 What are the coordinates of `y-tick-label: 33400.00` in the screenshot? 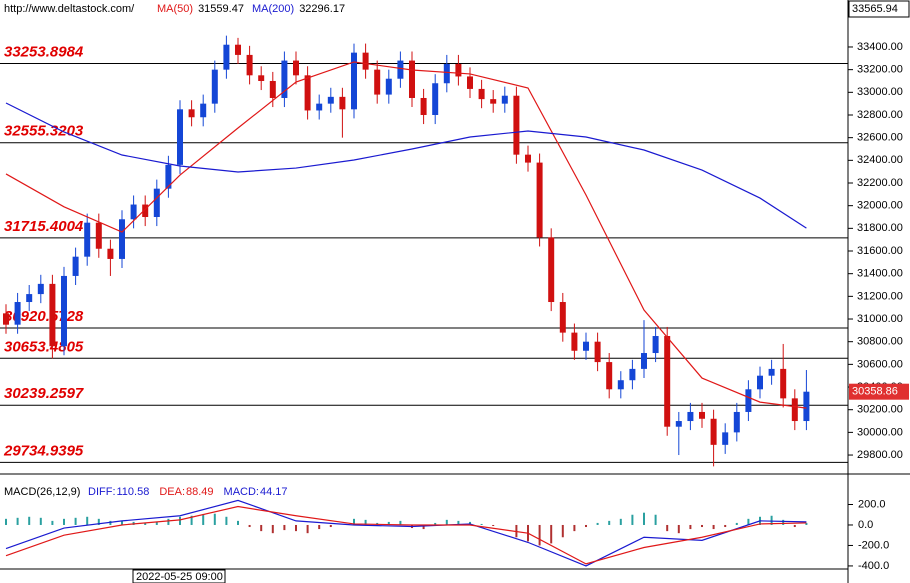 It's located at (880, 47).